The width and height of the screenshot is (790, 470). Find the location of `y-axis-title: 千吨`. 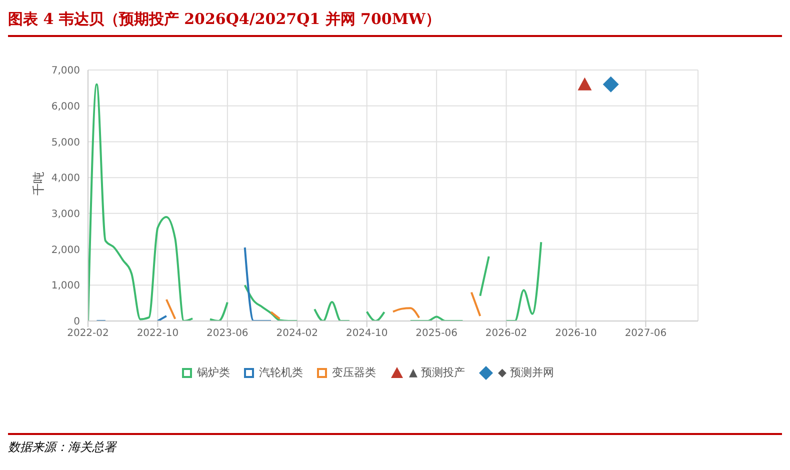

y-axis-title: 千吨 is located at coordinates (38, 184).